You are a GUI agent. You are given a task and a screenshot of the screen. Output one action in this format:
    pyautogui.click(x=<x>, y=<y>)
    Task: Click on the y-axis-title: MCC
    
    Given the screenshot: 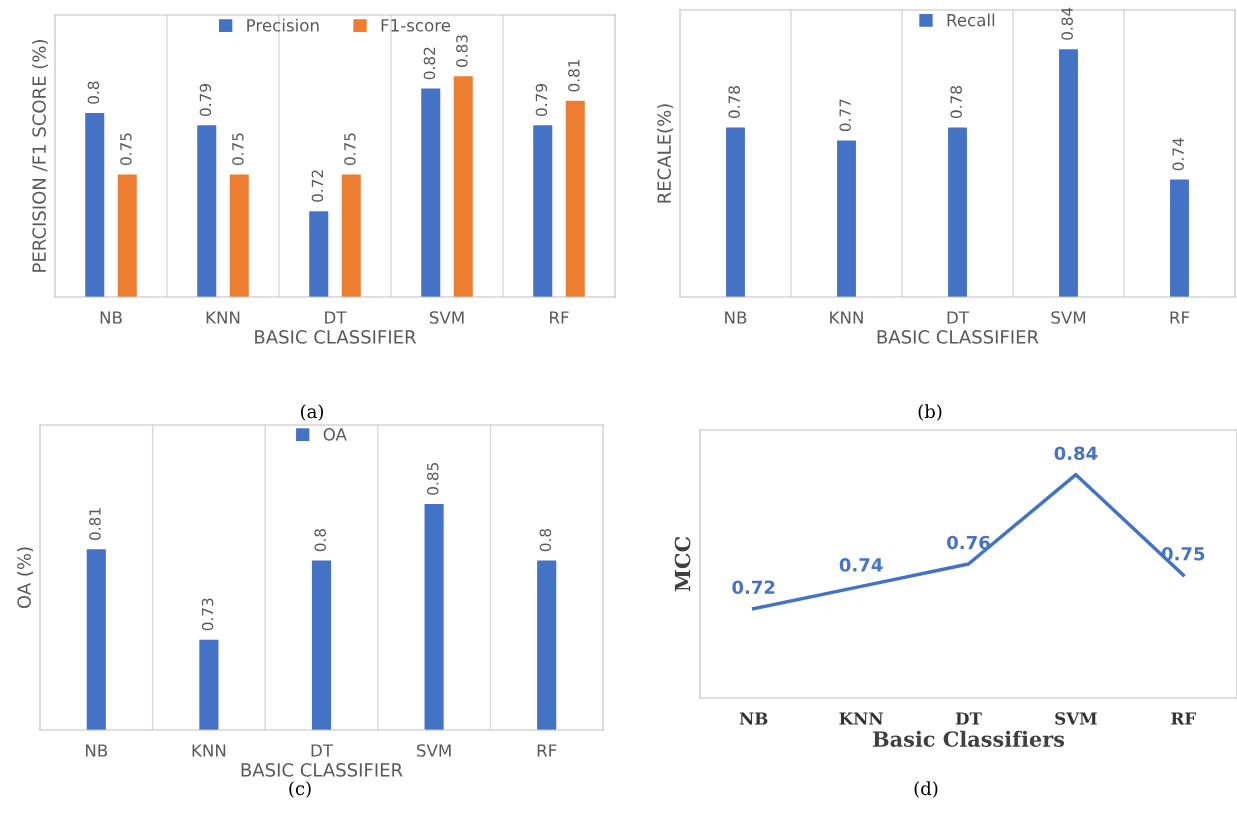 What is the action you would take?
    pyautogui.click(x=682, y=564)
    